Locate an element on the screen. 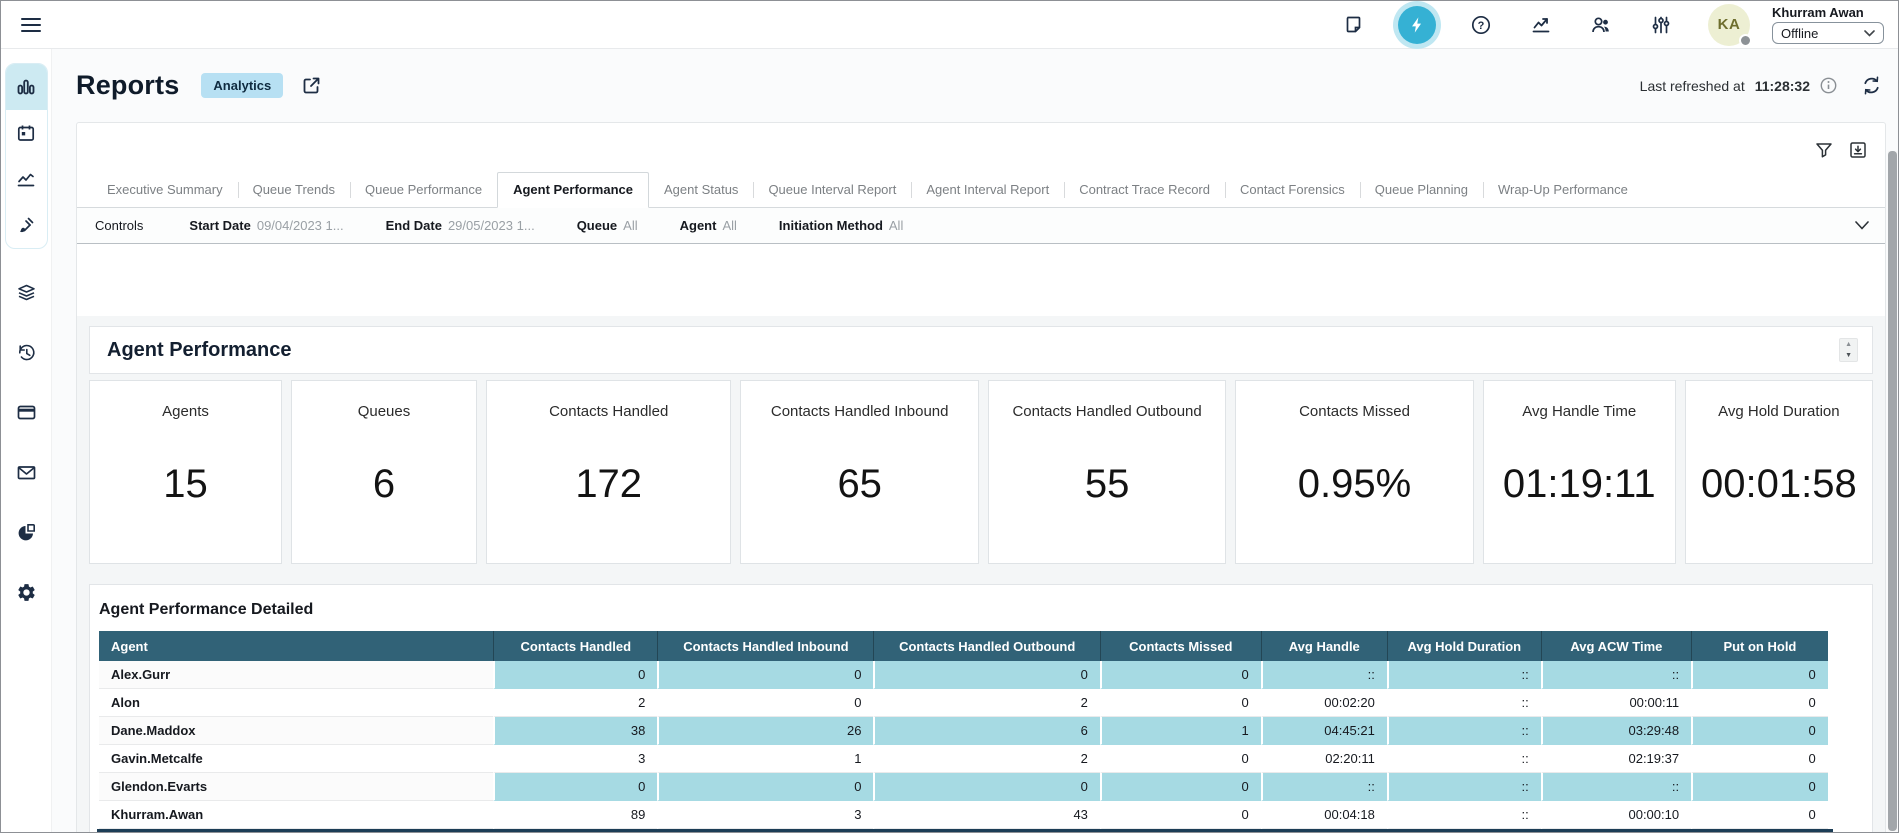  status-select: Offline is located at coordinates (1828, 33).